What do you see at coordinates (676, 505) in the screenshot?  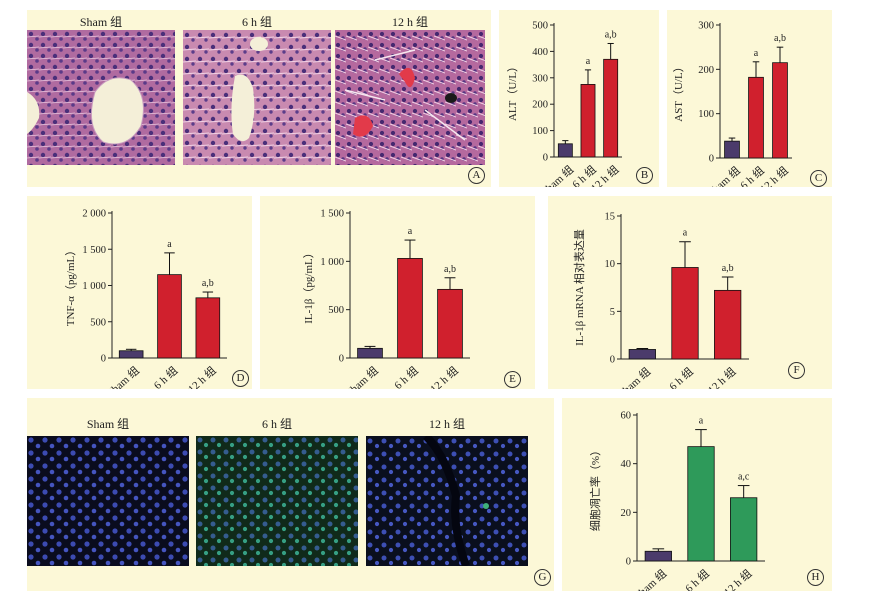 I see `chart-h: 0 20 40 60 细胞凋亡率（%） Sham 组 a 6 h 组 a,c 12 h 组` at bounding box center [676, 505].